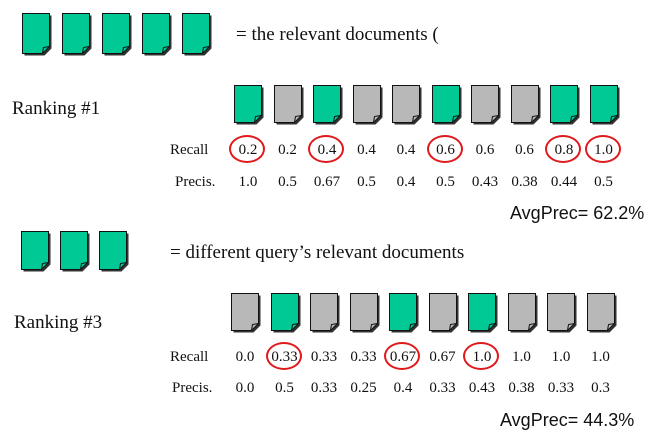 This screenshot has height=440, width=666. Describe the element at coordinates (337, 34) in the screenshot. I see `legend-relevant-text: = the relevant documents (` at that location.